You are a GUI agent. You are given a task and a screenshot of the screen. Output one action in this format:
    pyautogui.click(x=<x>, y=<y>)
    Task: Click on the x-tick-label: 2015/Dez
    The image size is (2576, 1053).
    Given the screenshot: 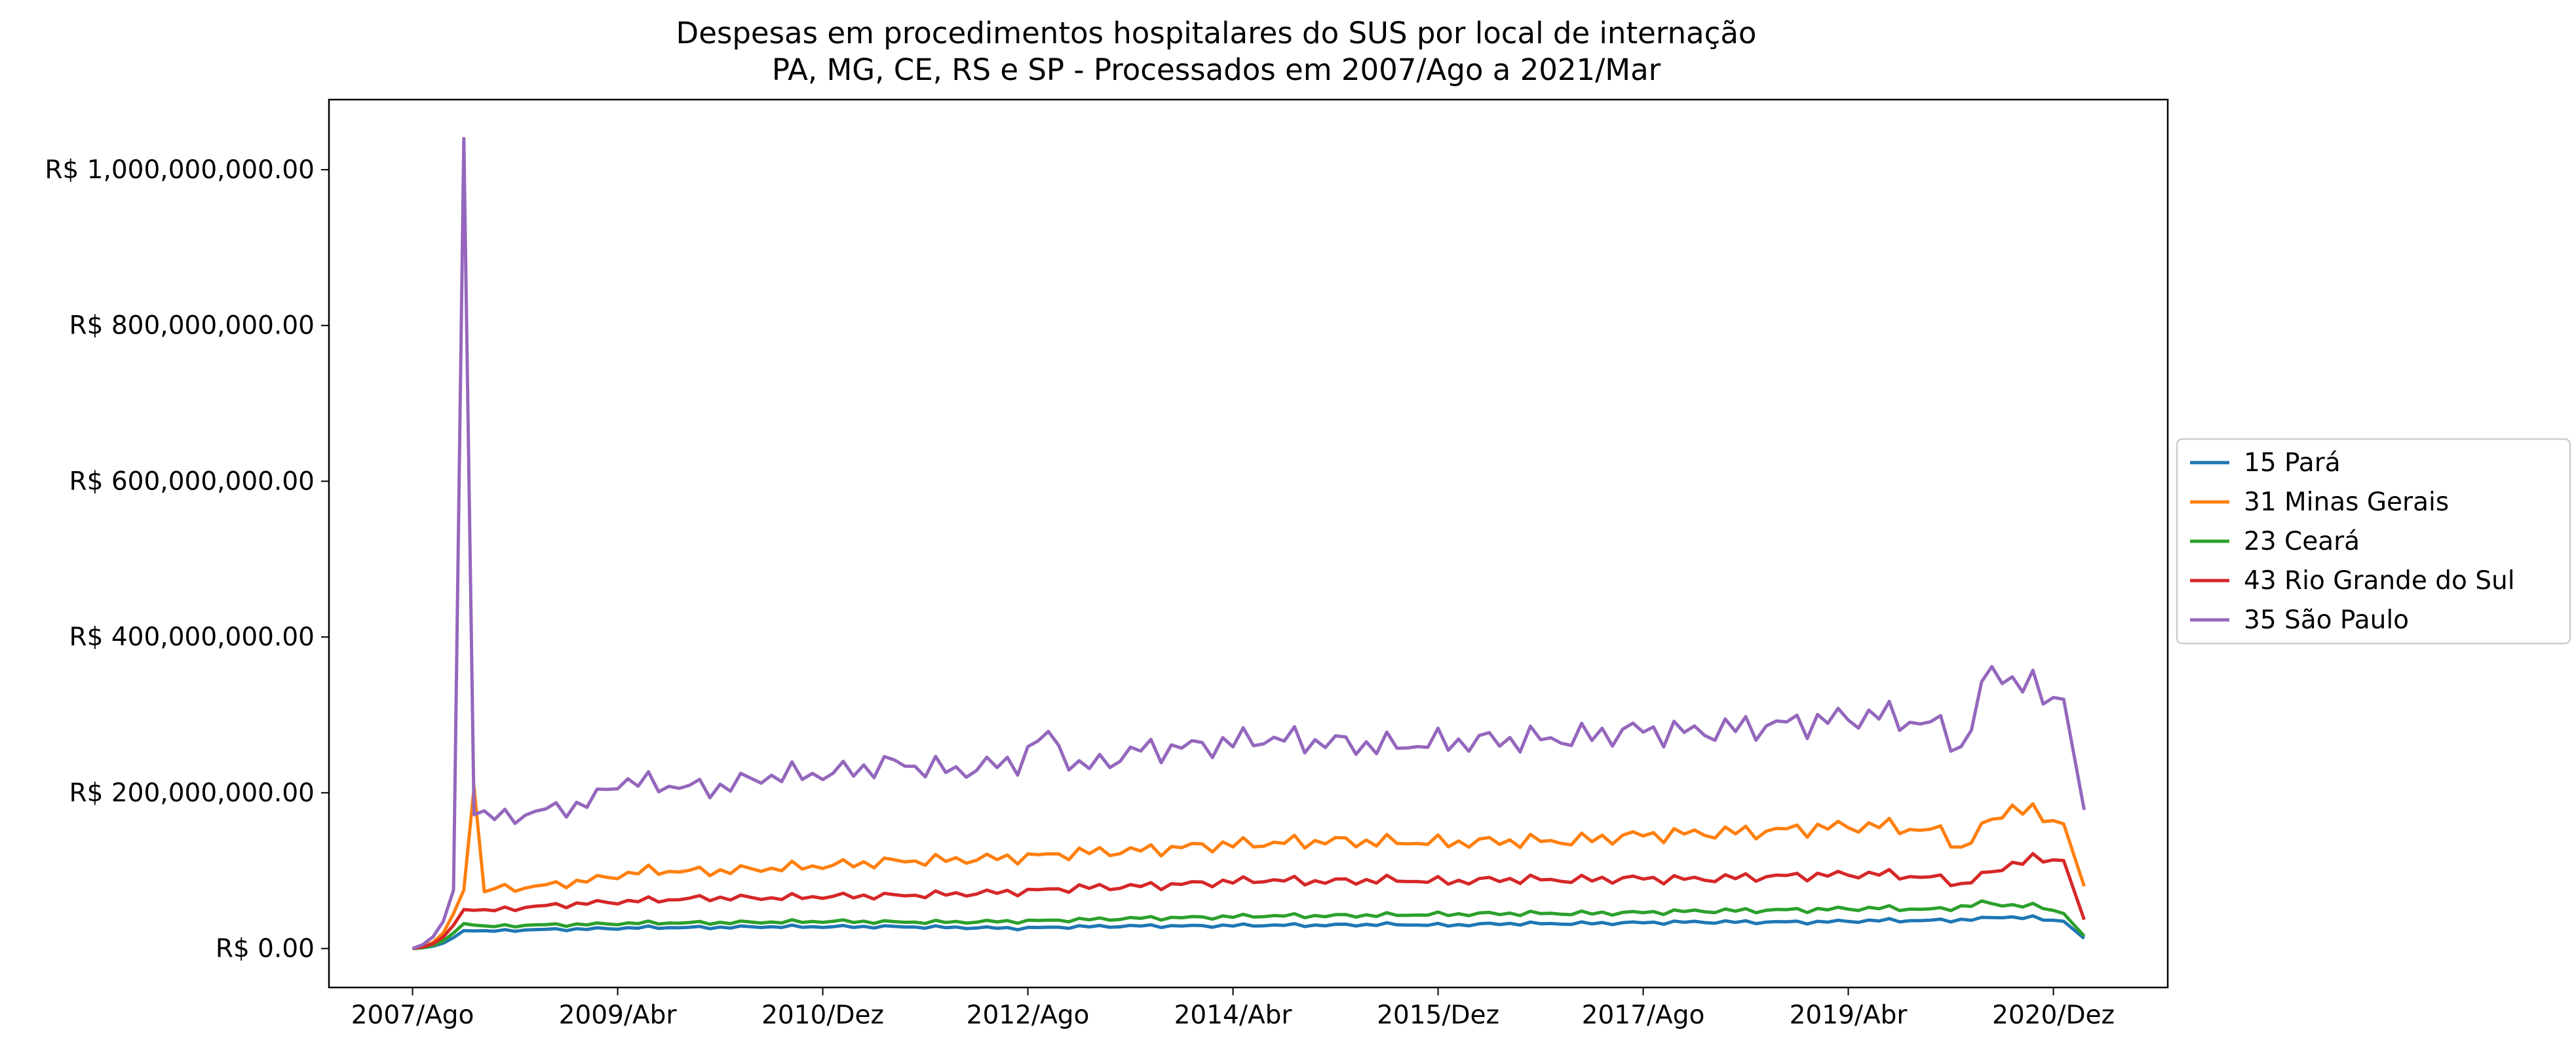 What is the action you would take?
    pyautogui.click(x=1438, y=1015)
    